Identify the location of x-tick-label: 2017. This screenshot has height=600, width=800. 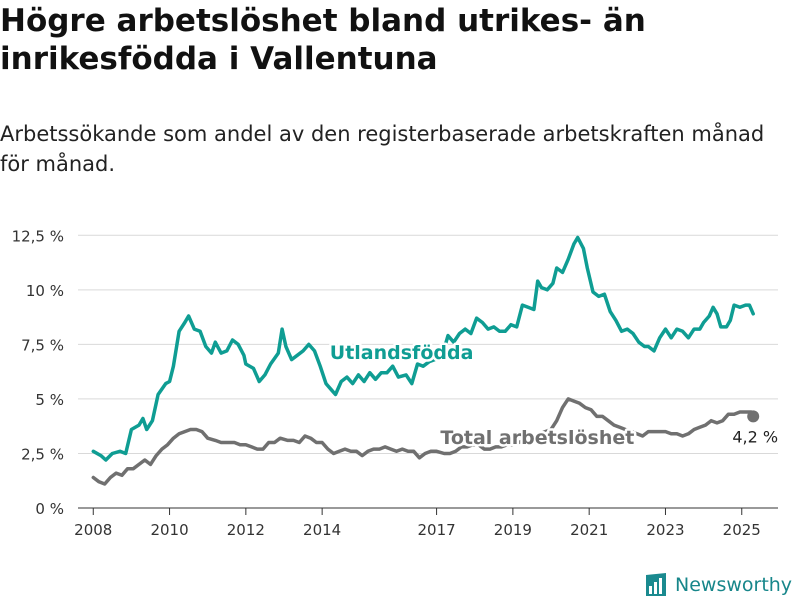
(436, 530).